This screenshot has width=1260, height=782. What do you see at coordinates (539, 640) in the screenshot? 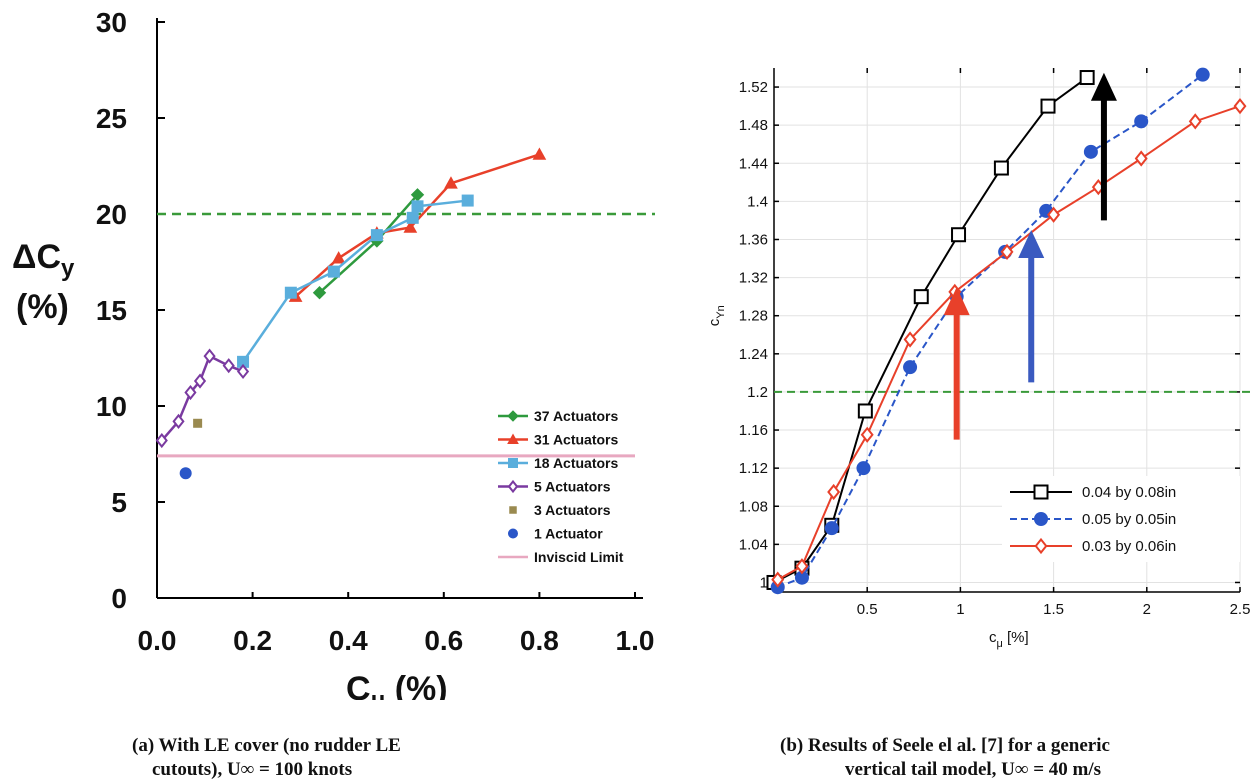
I see `x-tick-label: 0.8` at bounding box center [539, 640].